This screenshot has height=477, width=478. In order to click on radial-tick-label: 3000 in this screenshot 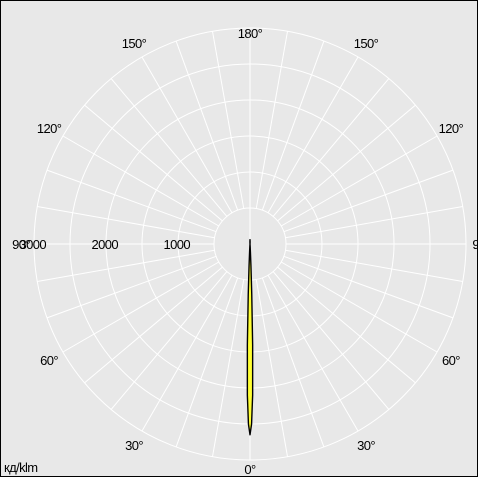, I will do `click(32, 244)`.